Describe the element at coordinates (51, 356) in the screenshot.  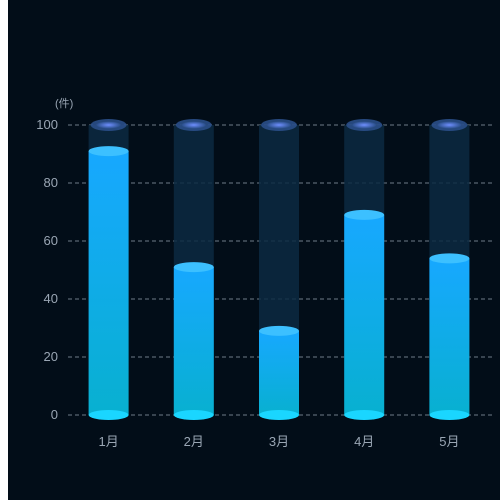
I see `y-tick-label: 20` at that location.